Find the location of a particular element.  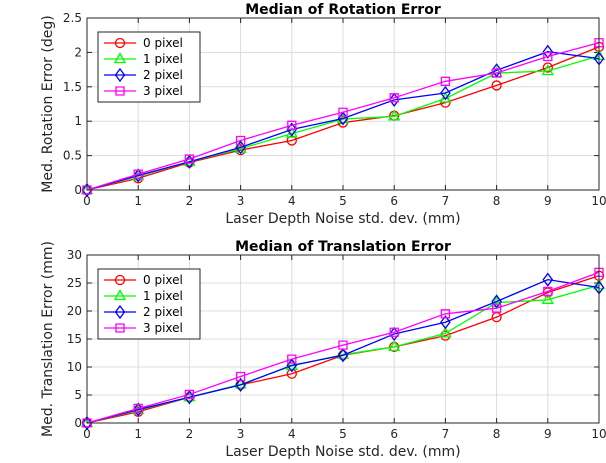

y-tick-label: 0.5 is located at coordinates (72, 156).